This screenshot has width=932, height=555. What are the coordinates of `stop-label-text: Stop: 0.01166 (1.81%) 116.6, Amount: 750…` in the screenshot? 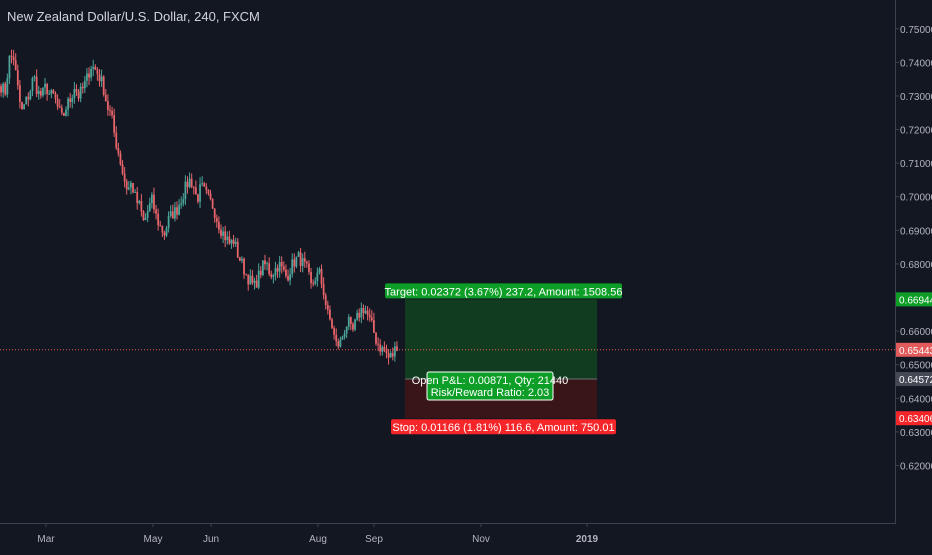 It's located at (503, 428).